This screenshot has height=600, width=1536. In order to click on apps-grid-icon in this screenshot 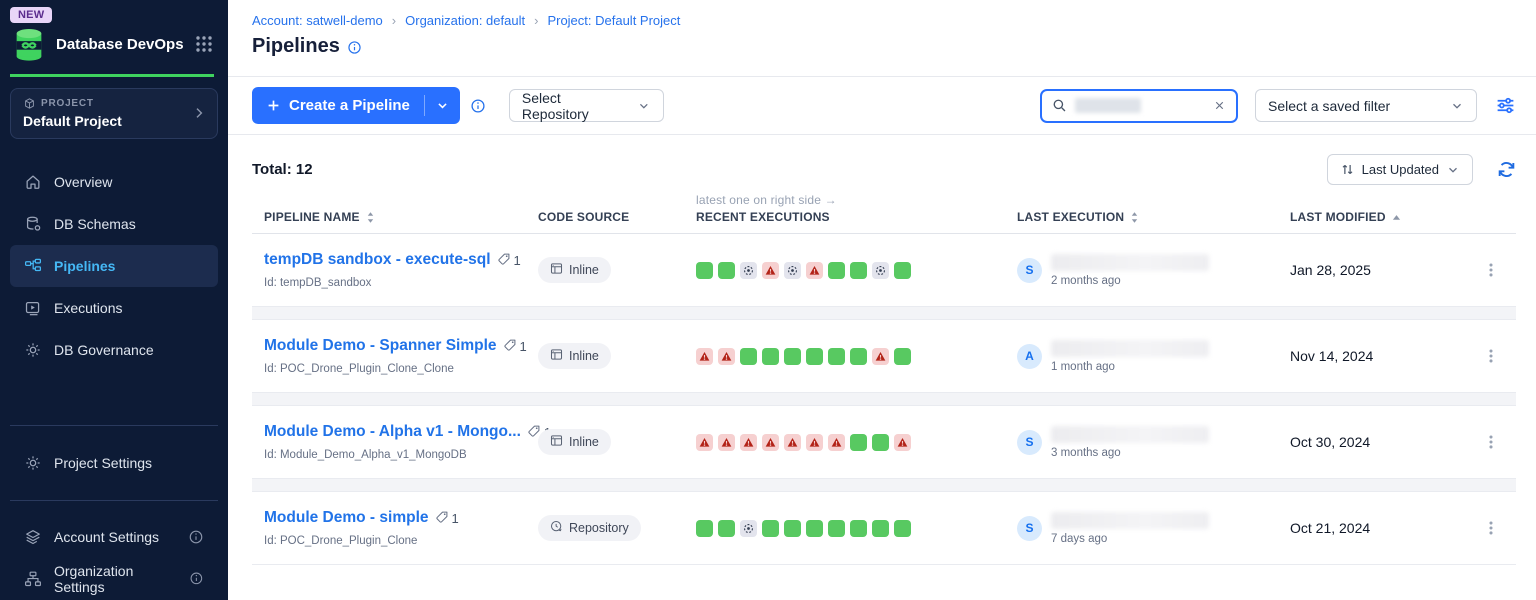, I will do `click(204, 44)`.